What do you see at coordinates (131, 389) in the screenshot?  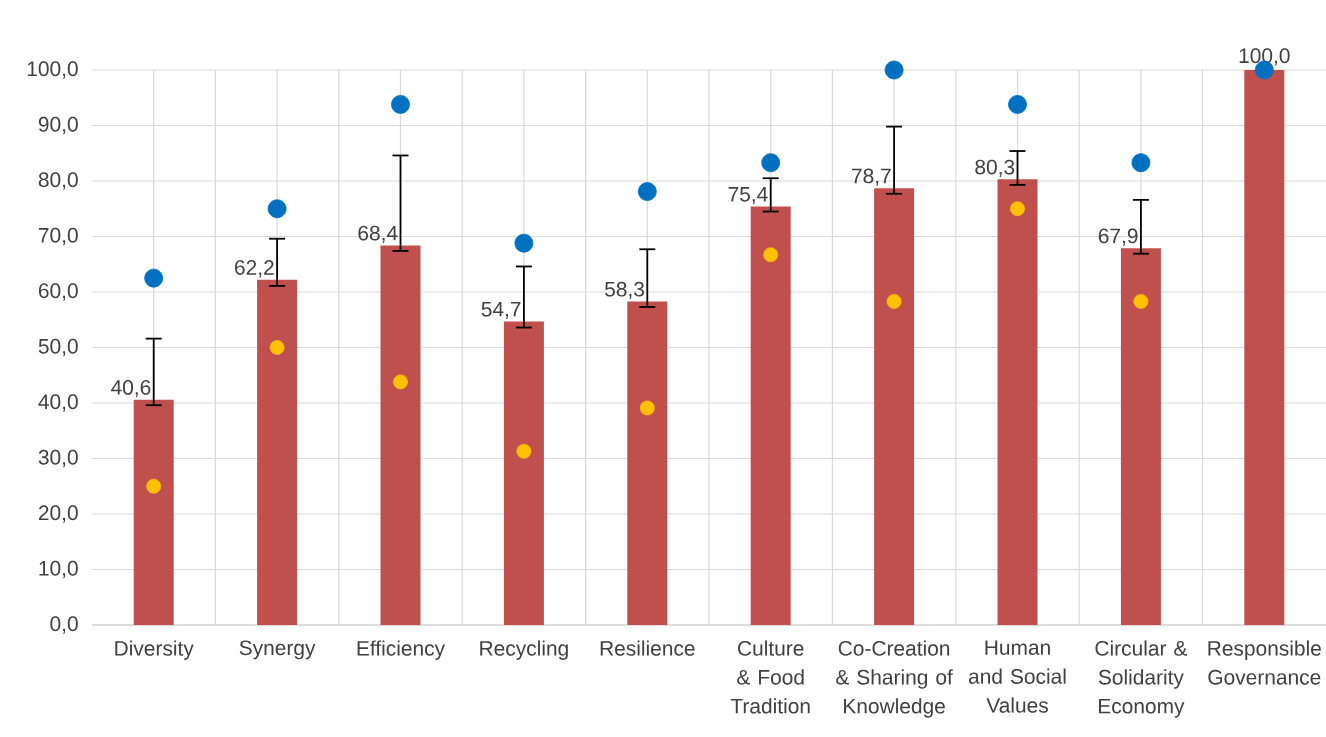 I see `data-label: 40,6` at bounding box center [131, 389].